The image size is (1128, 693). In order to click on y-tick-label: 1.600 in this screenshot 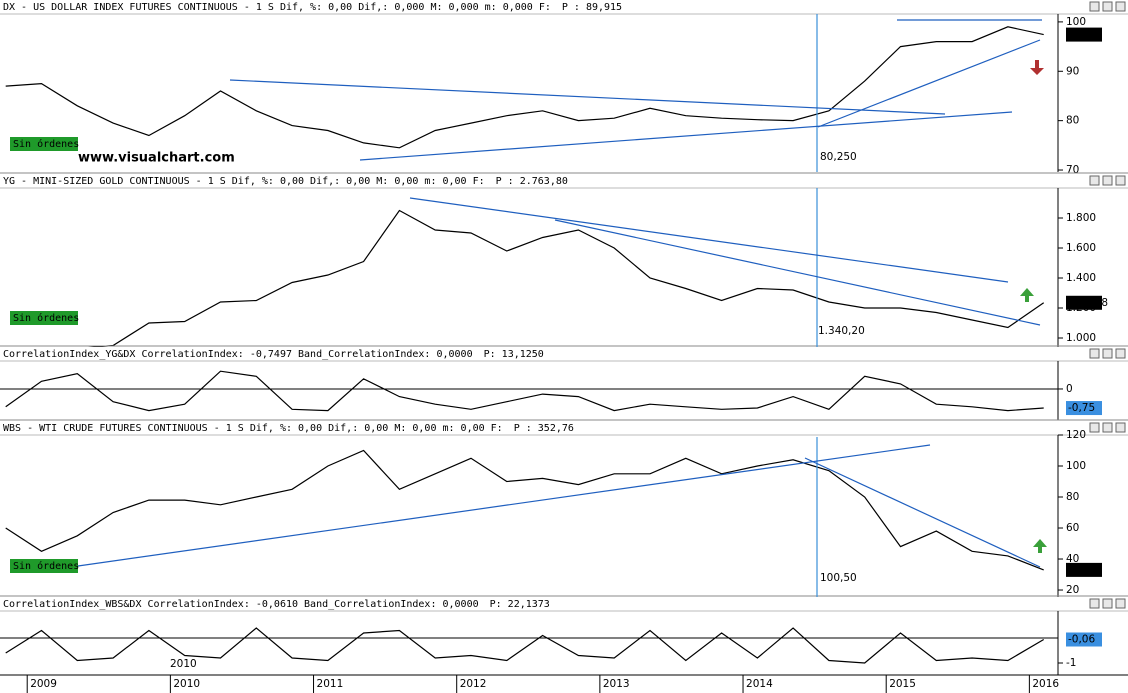, I will do `click(1081, 248)`.